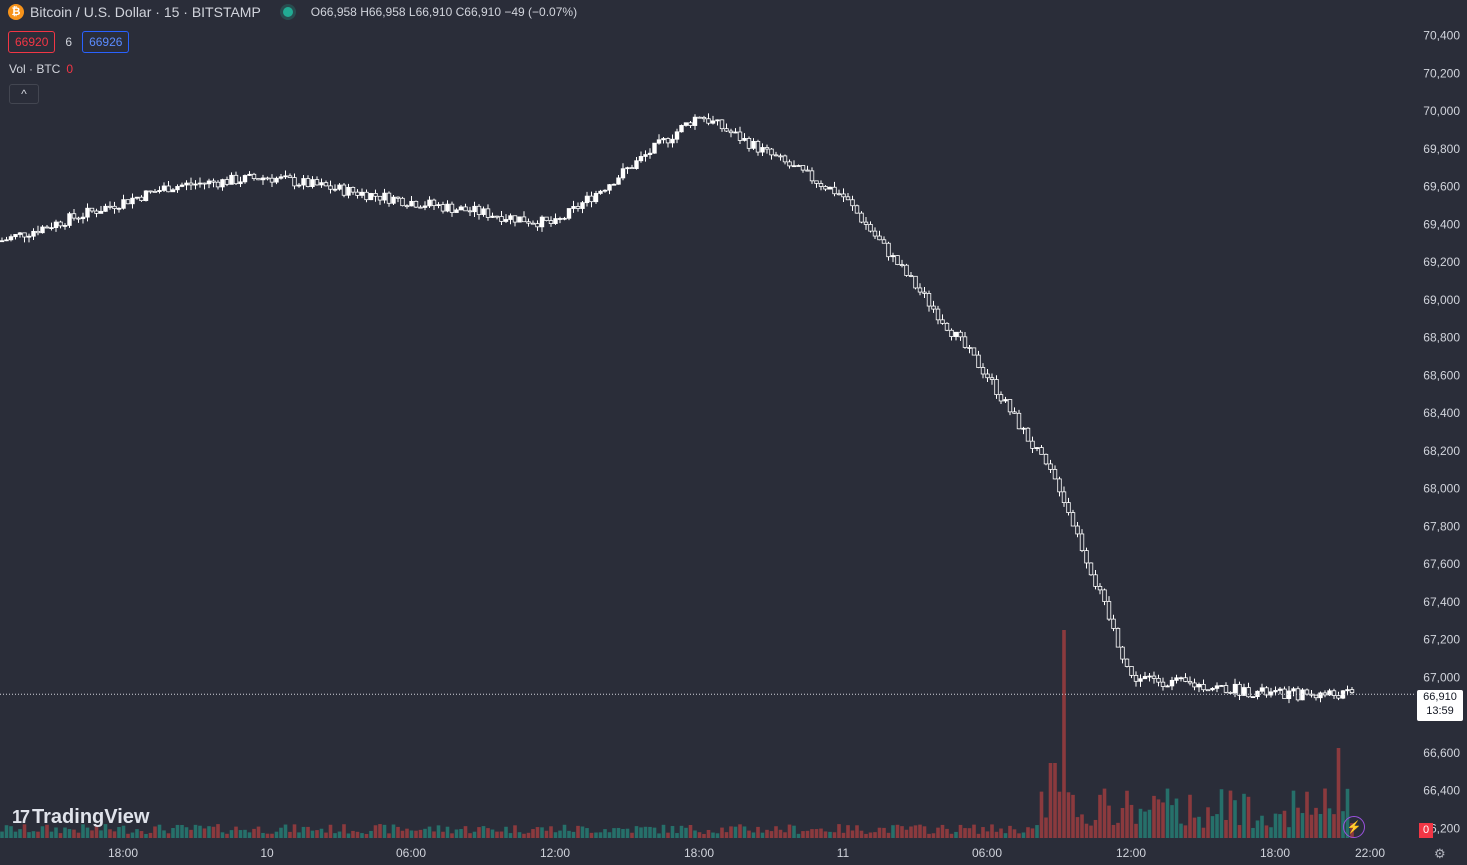  Describe the element at coordinates (1440, 853) in the screenshot. I see `gear-icon: ⚙` at that location.